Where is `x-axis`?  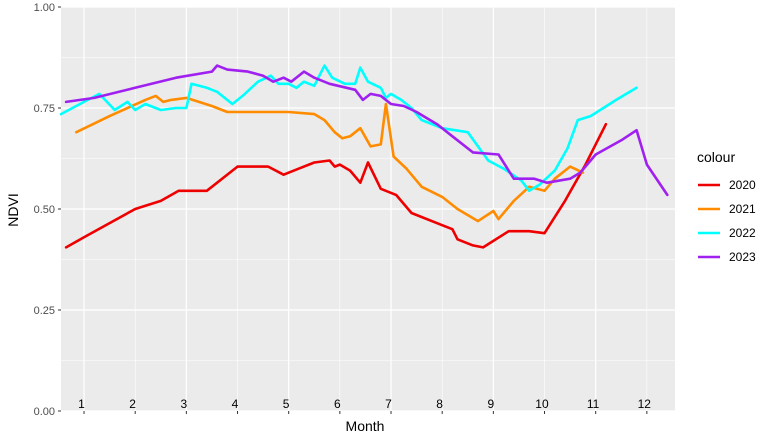
x-axis is located at coordinates (365, 412).